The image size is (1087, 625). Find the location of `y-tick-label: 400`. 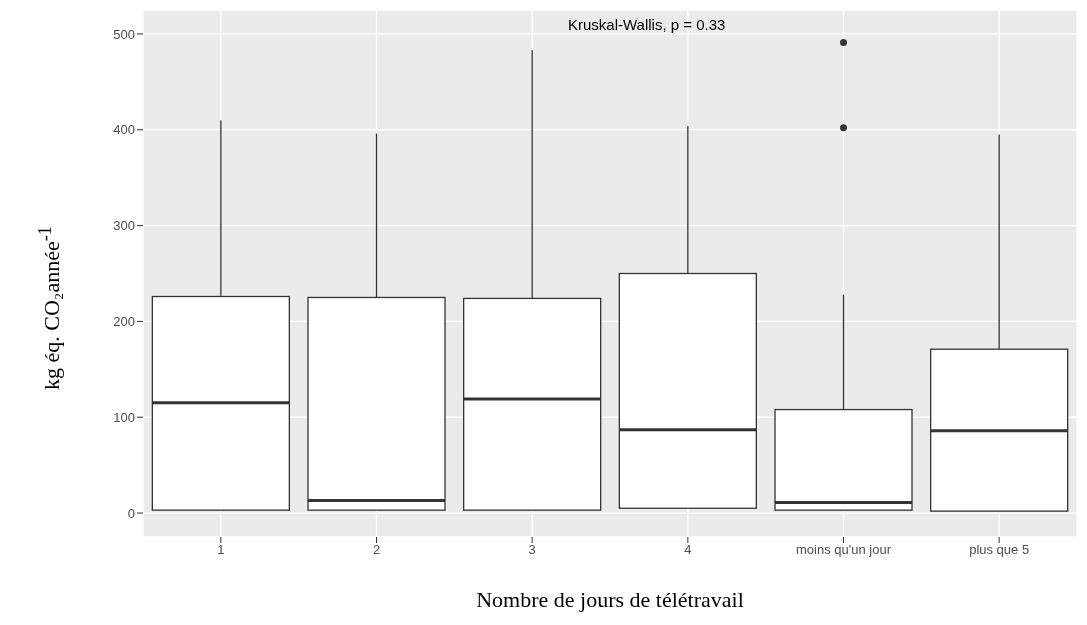

y-tick-label: 400 is located at coordinates (124, 130).